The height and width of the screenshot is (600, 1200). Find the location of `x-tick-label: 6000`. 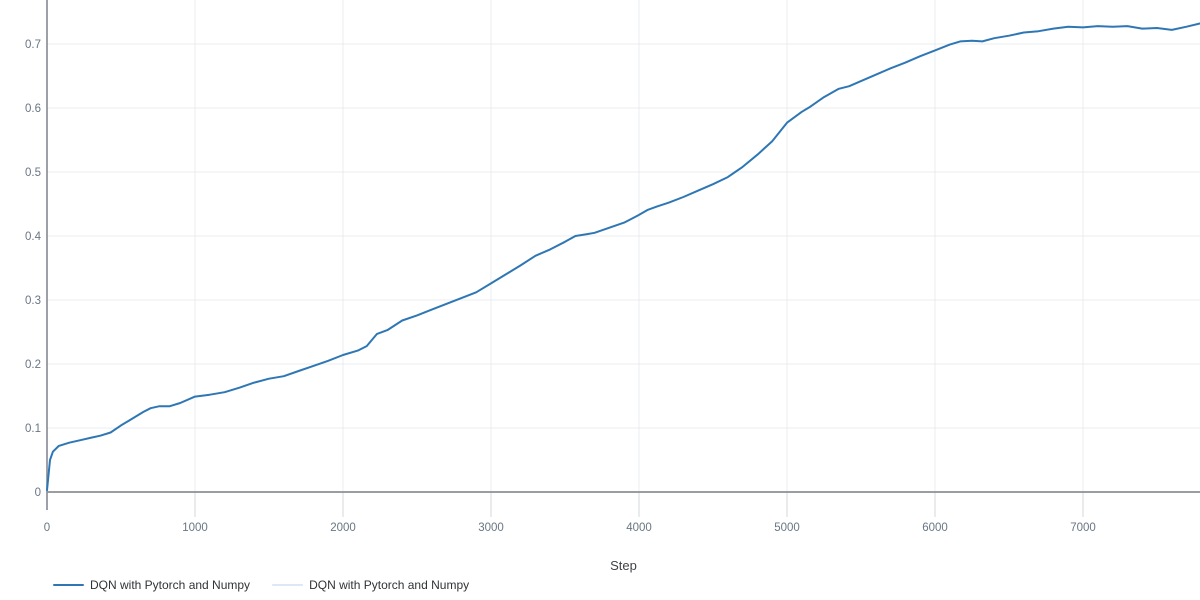

x-tick-label: 6000 is located at coordinates (935, 528).